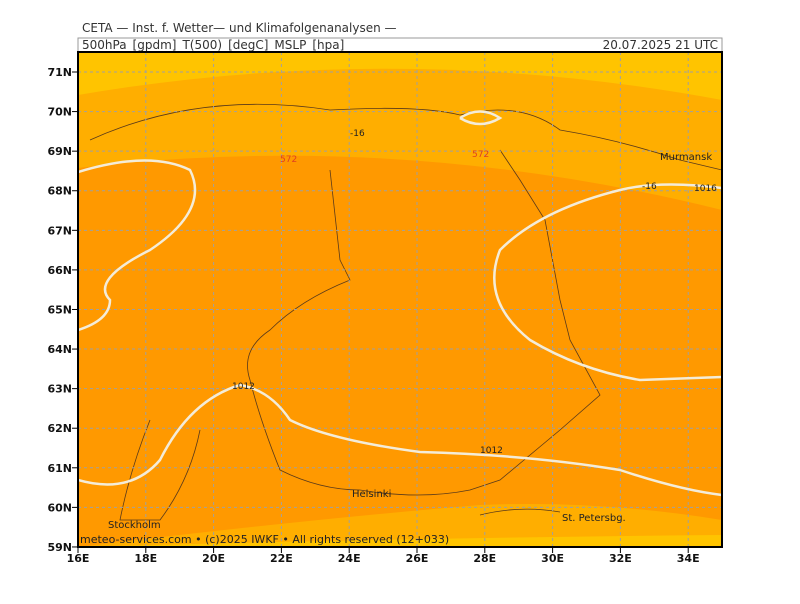 This screenshot has width=800, height=604. I want to click on band-south2, so click(400, 541).